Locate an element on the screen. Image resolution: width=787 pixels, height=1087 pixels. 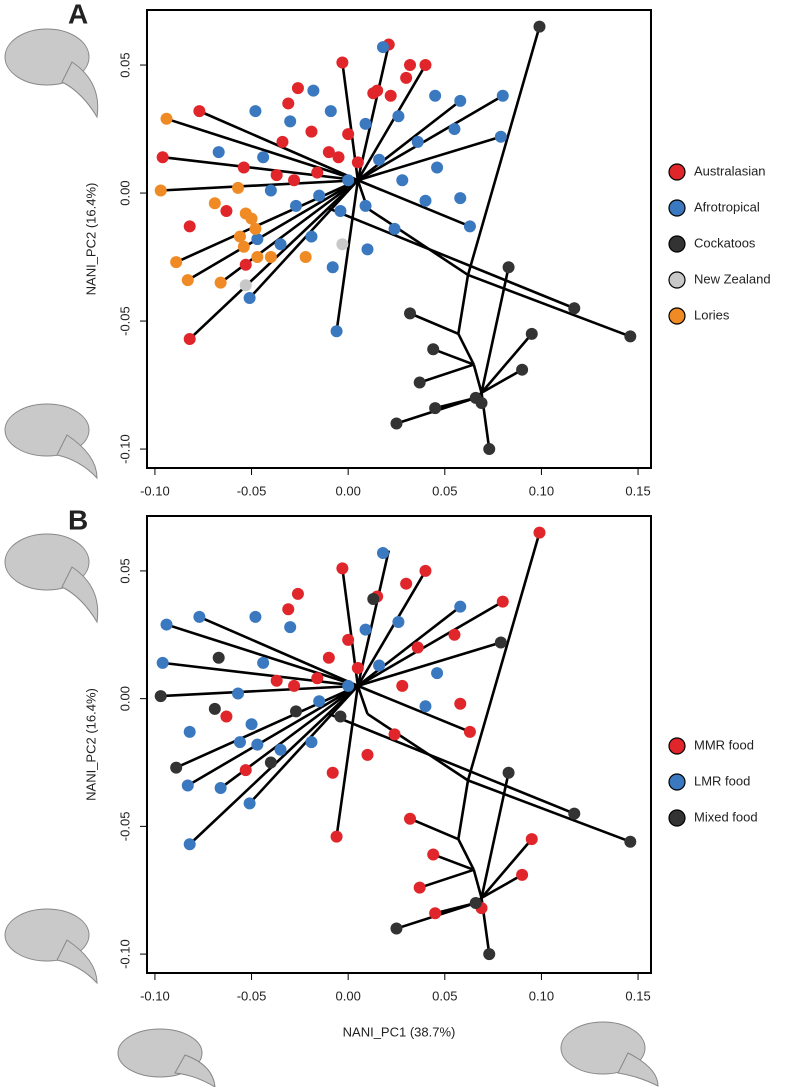
panel-label: A is located at coordinates (78, 14).